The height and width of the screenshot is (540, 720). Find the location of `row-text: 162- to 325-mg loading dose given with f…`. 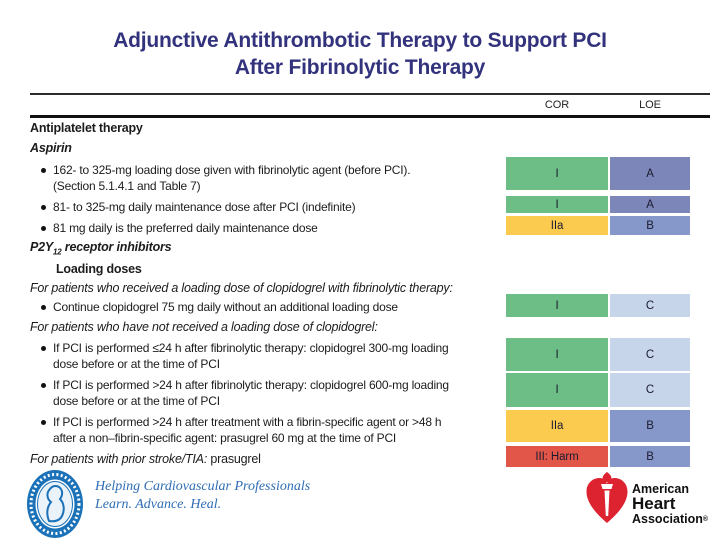

row-text: 162- to 325-mg loading dose given with f… is located at coordinates (232, 170).